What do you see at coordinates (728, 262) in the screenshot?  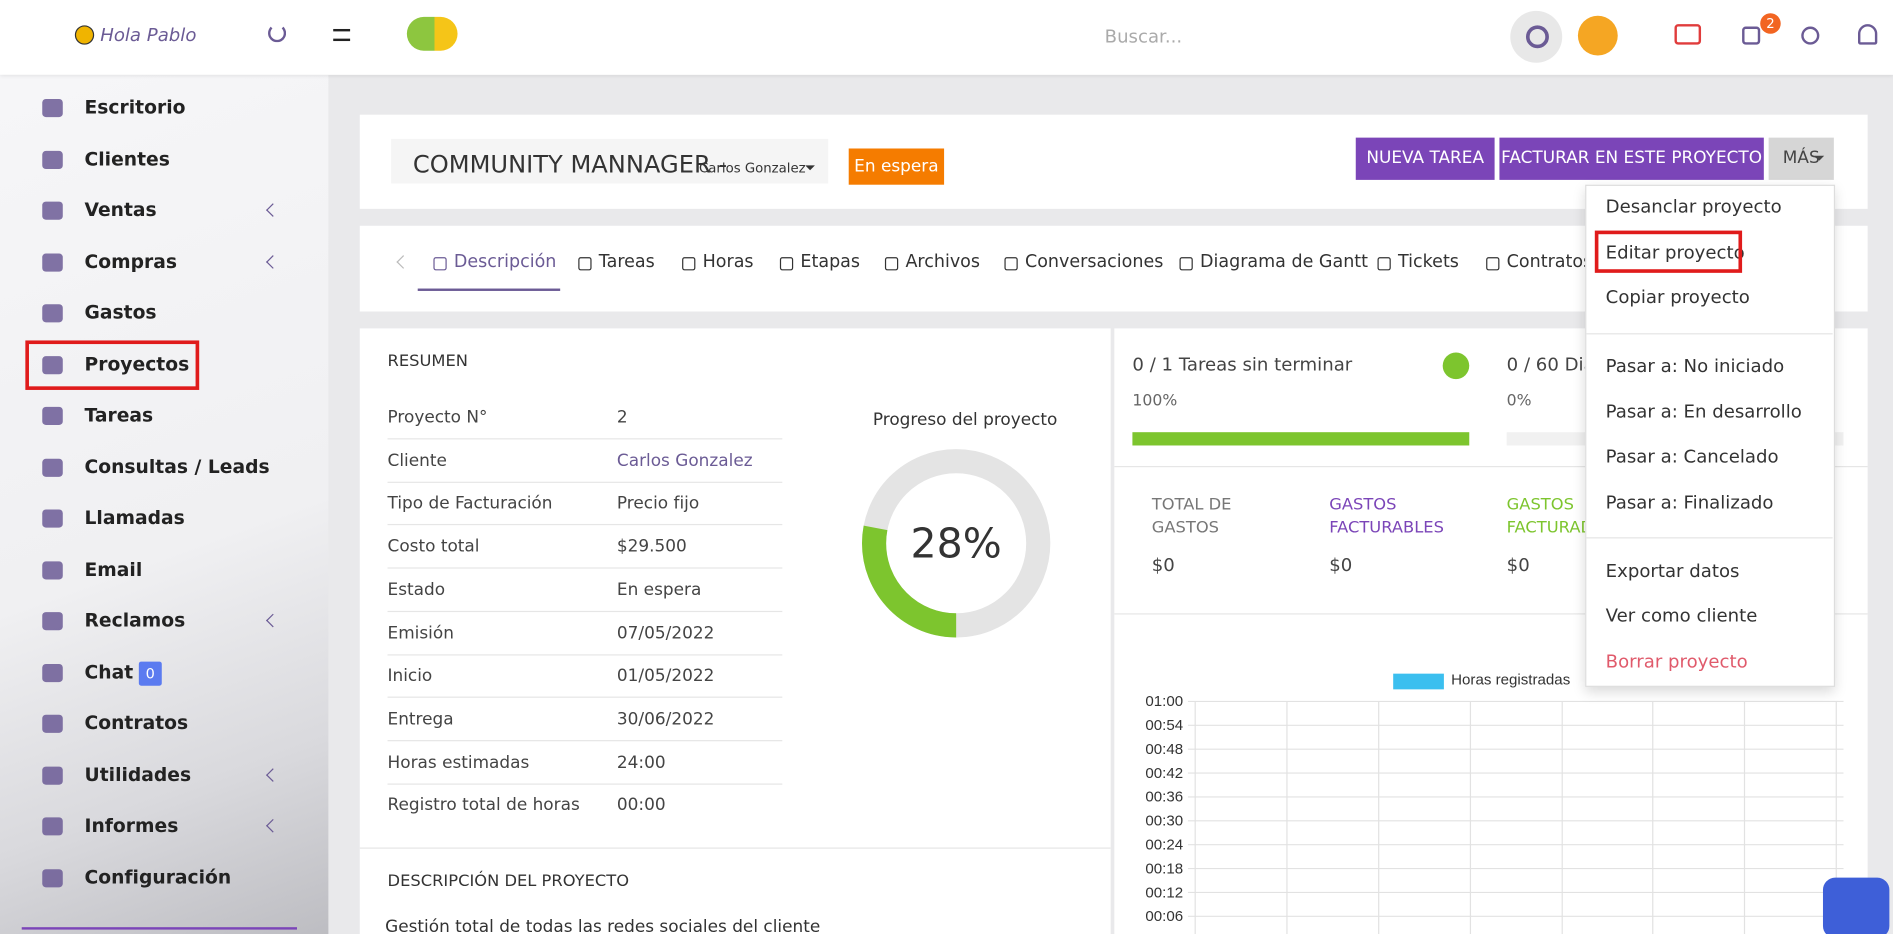 I see `tab: Horas` at bounding box center [728, 262].